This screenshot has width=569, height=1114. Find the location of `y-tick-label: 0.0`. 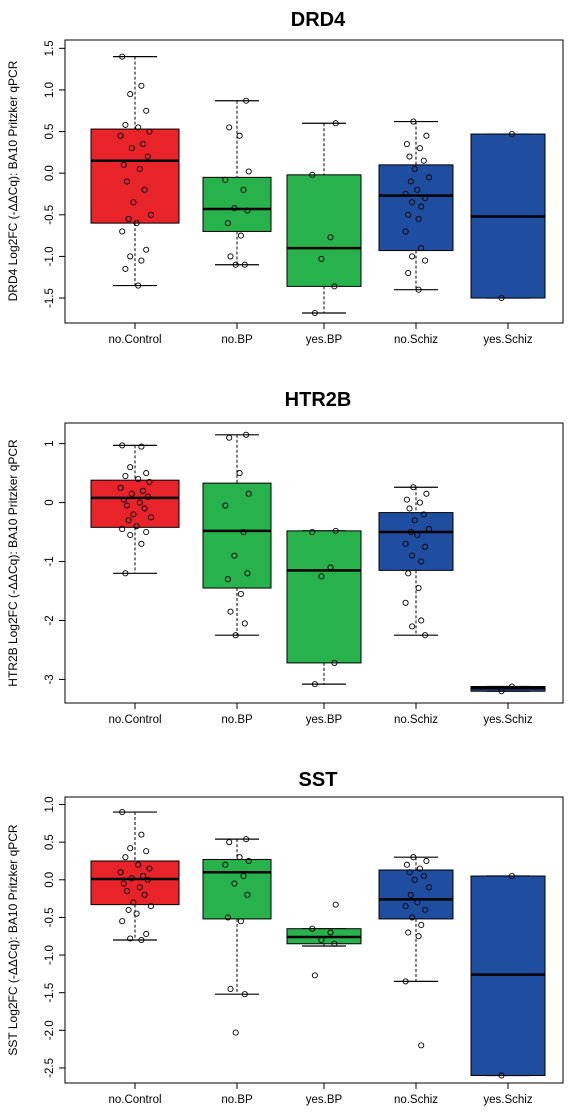

y-tick-label: 0.0 is located at coordinates (50, 880).